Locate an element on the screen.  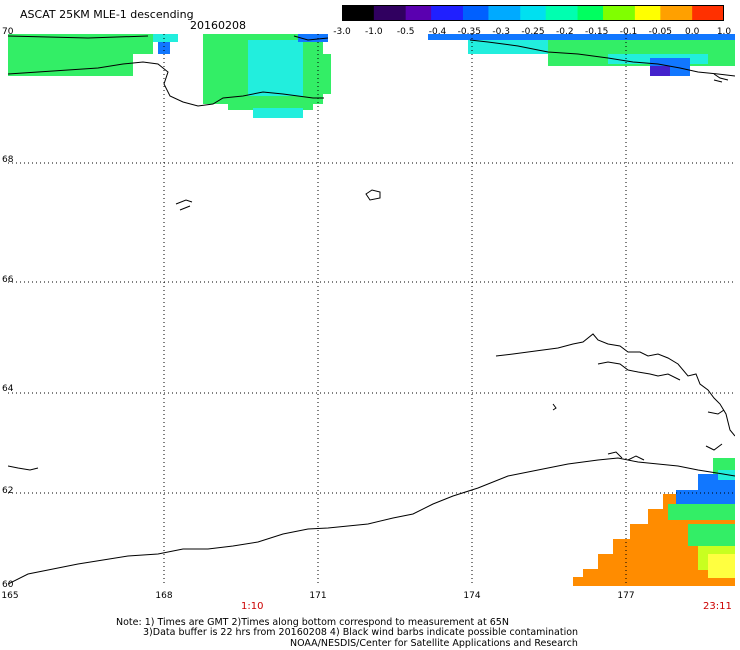
map-date: 20160208 is located at coordinates (218, 25).